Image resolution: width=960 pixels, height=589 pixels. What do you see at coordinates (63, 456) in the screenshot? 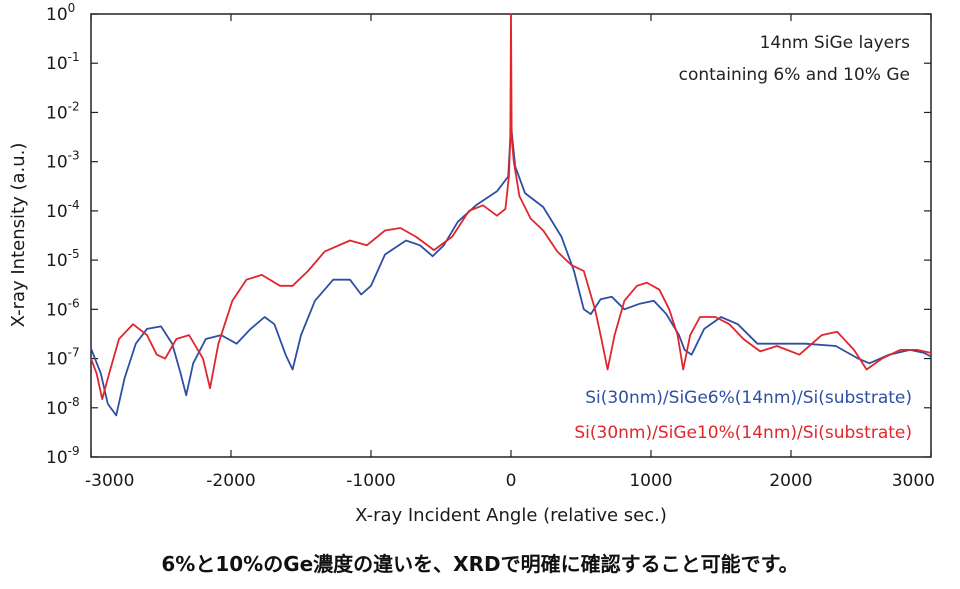
I see `y-tick-label: 10⁻⁹` at bounding box center [63, 456].